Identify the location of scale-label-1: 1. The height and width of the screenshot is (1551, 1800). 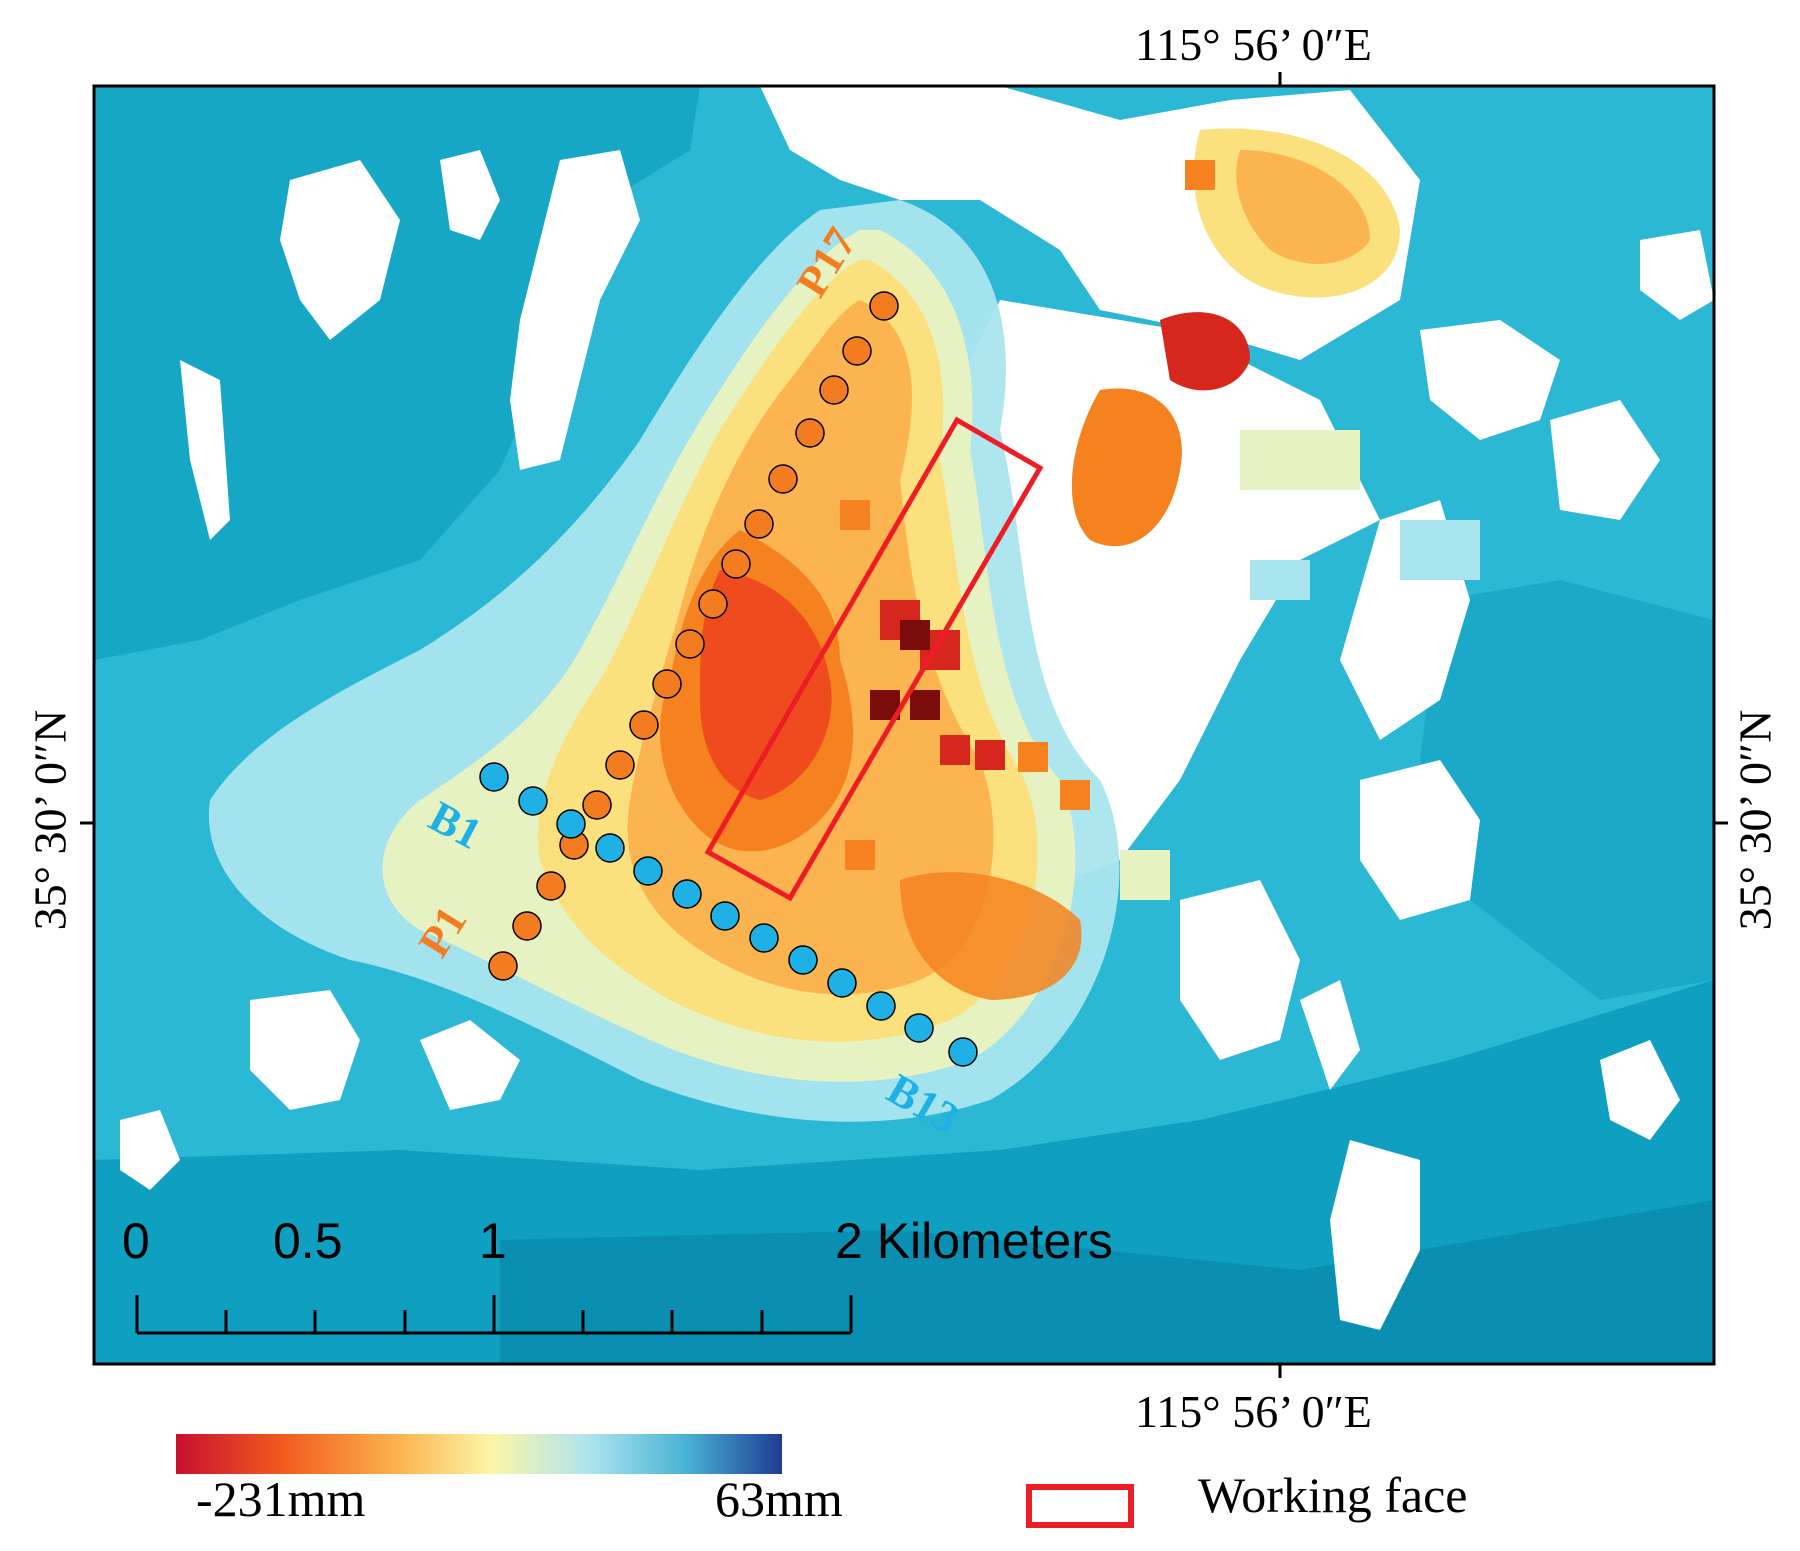
(493, 1241).